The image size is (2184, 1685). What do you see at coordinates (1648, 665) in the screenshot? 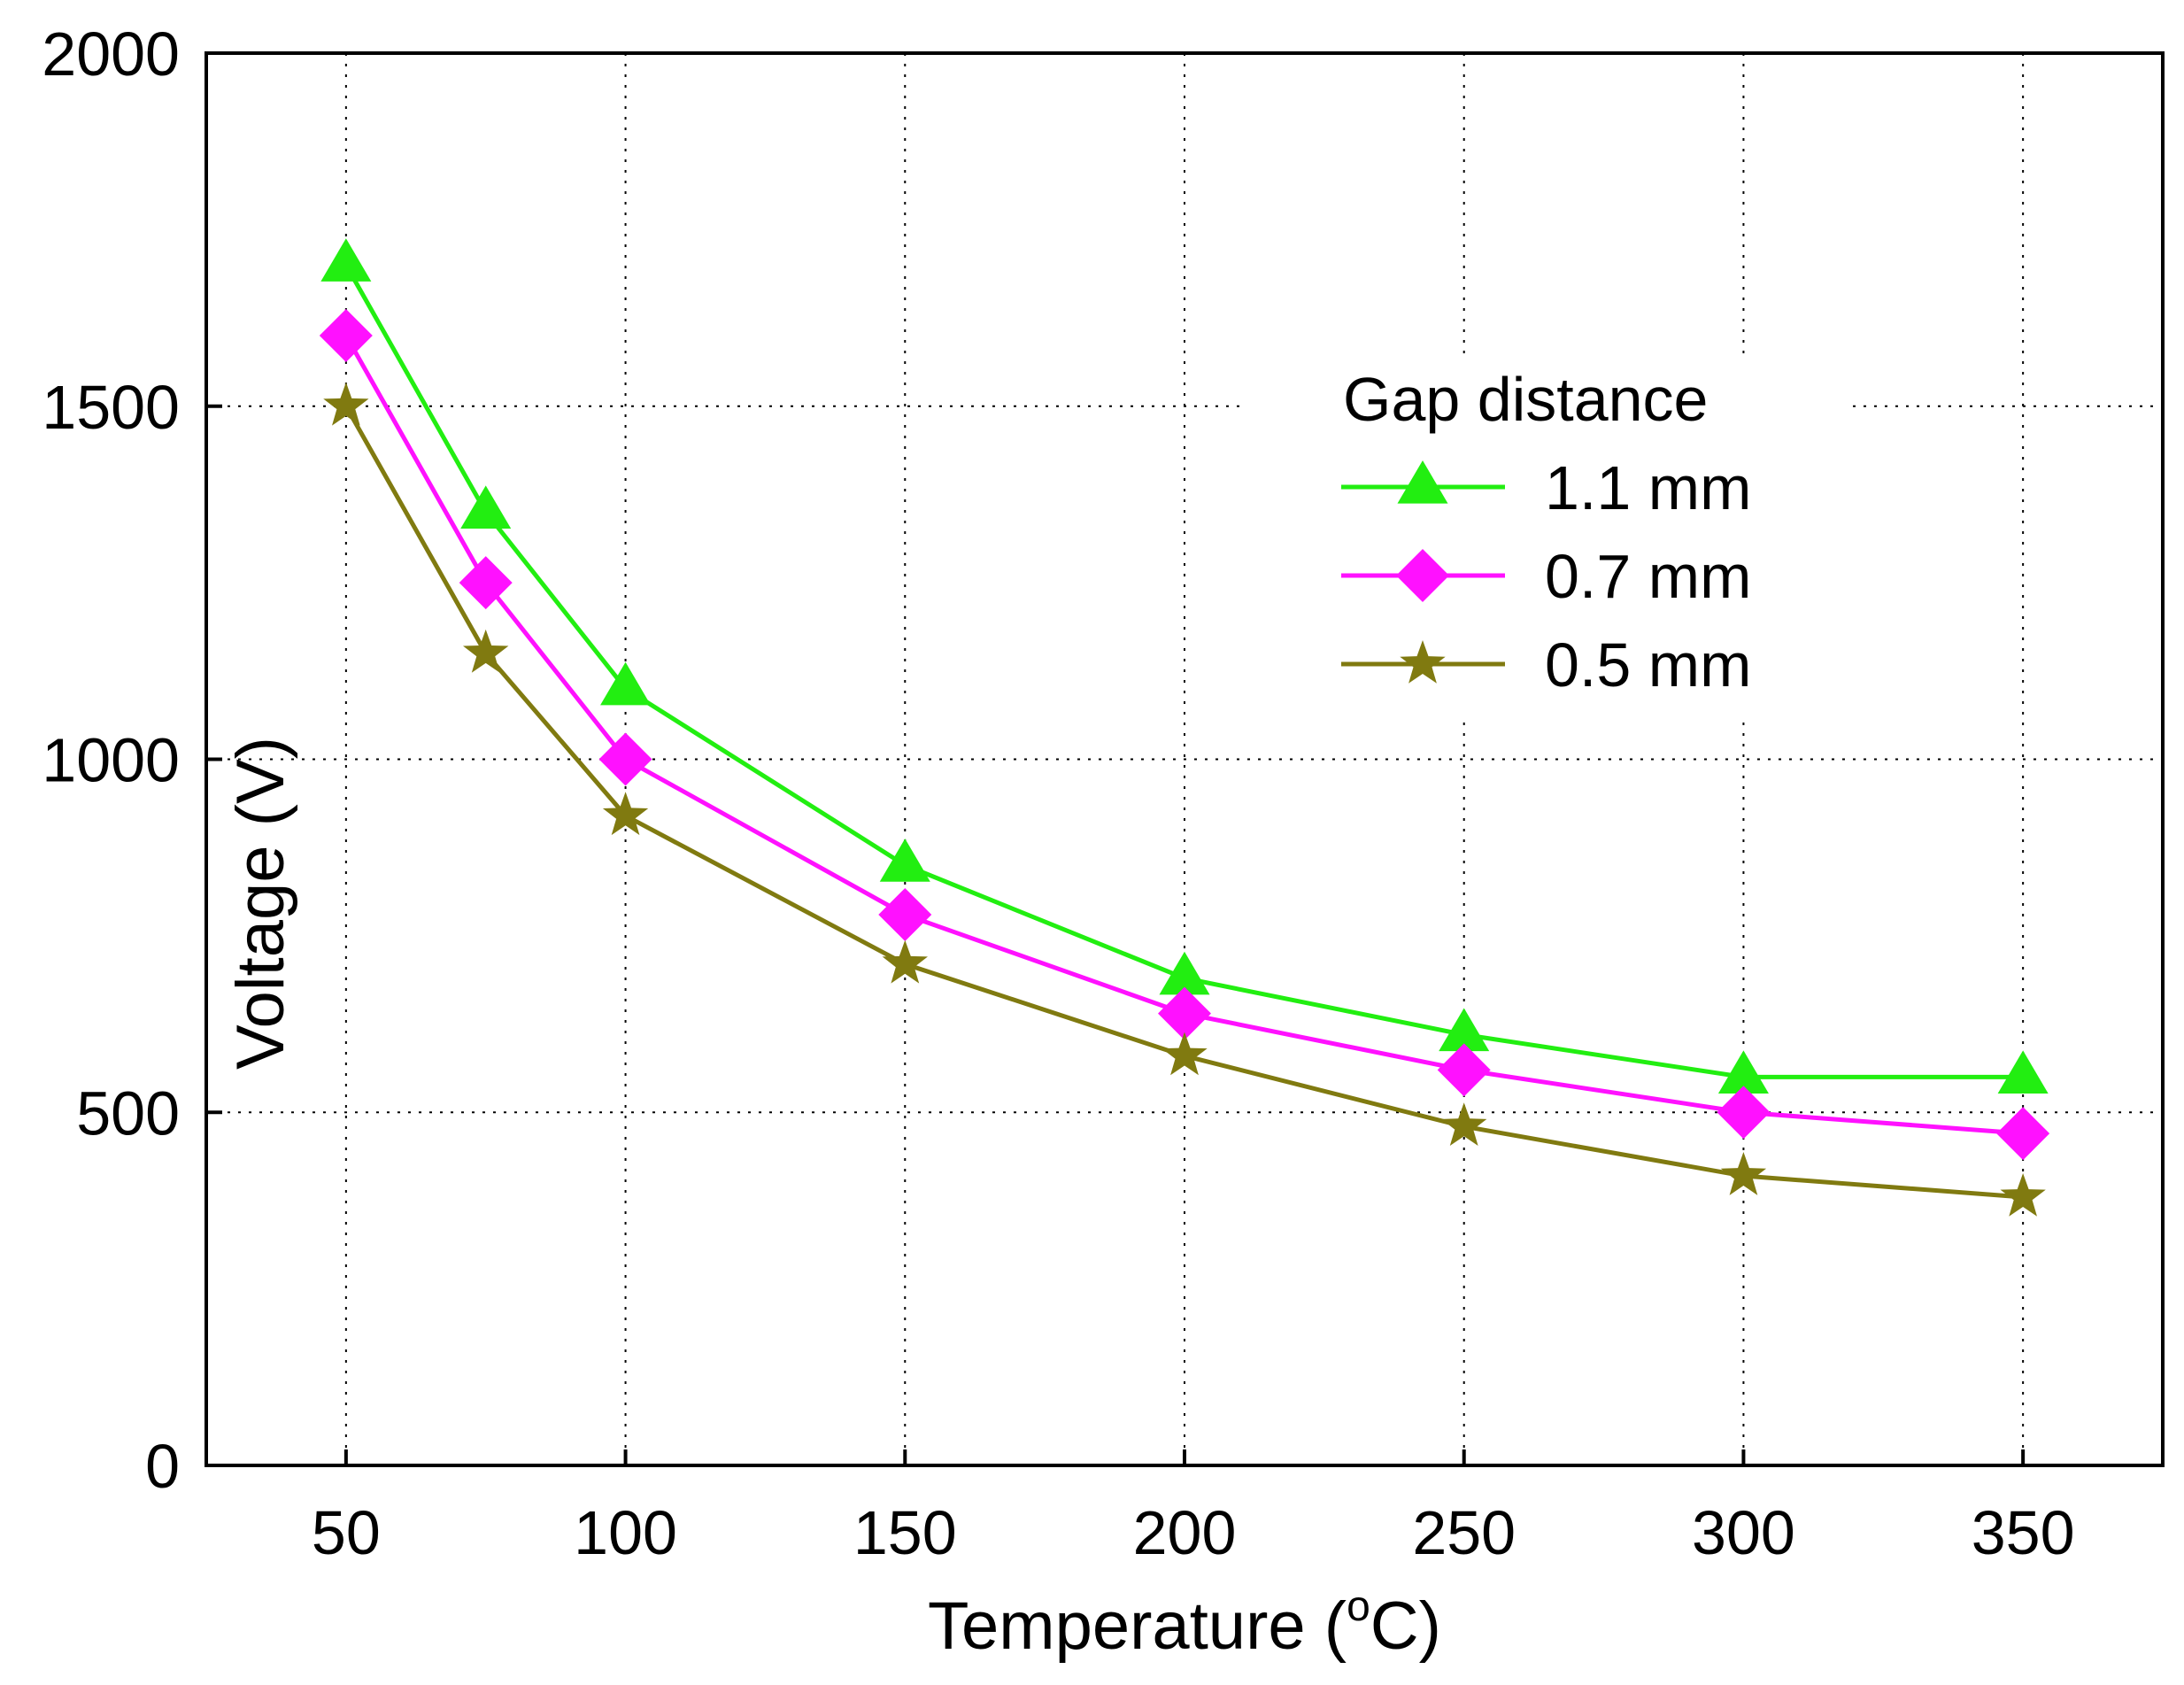
I see `legend-label: 0.5 mm` at bounding box center [1648, 665].